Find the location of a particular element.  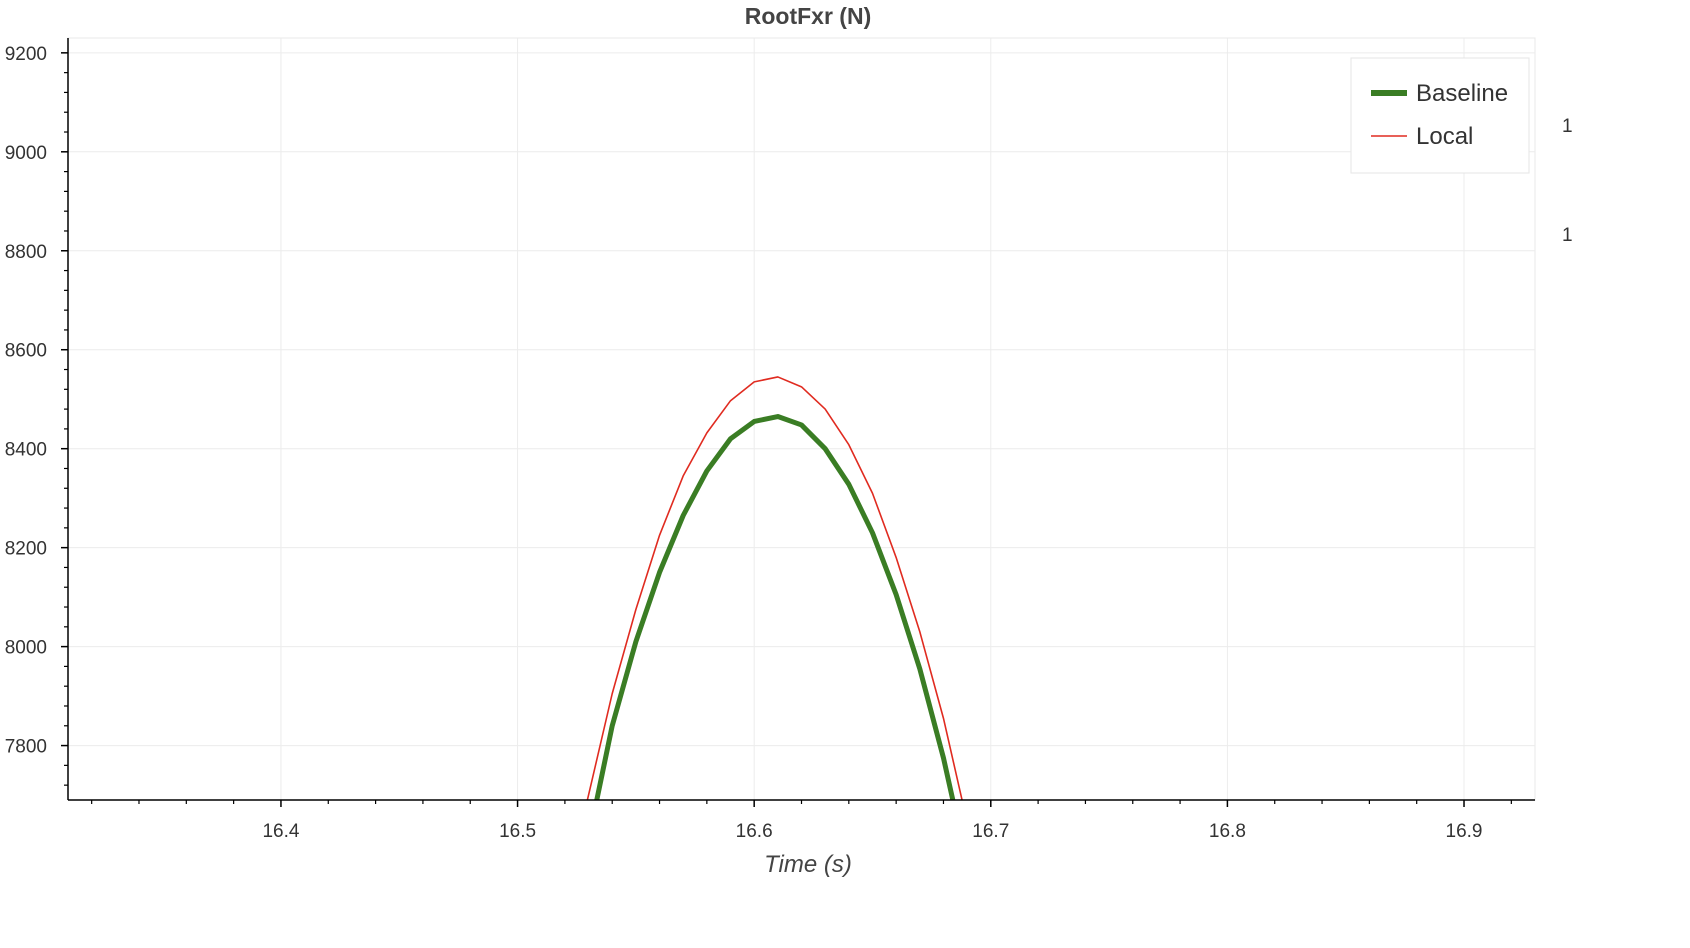

y-tick-label: 9200 is located at coordinates (26, 54).